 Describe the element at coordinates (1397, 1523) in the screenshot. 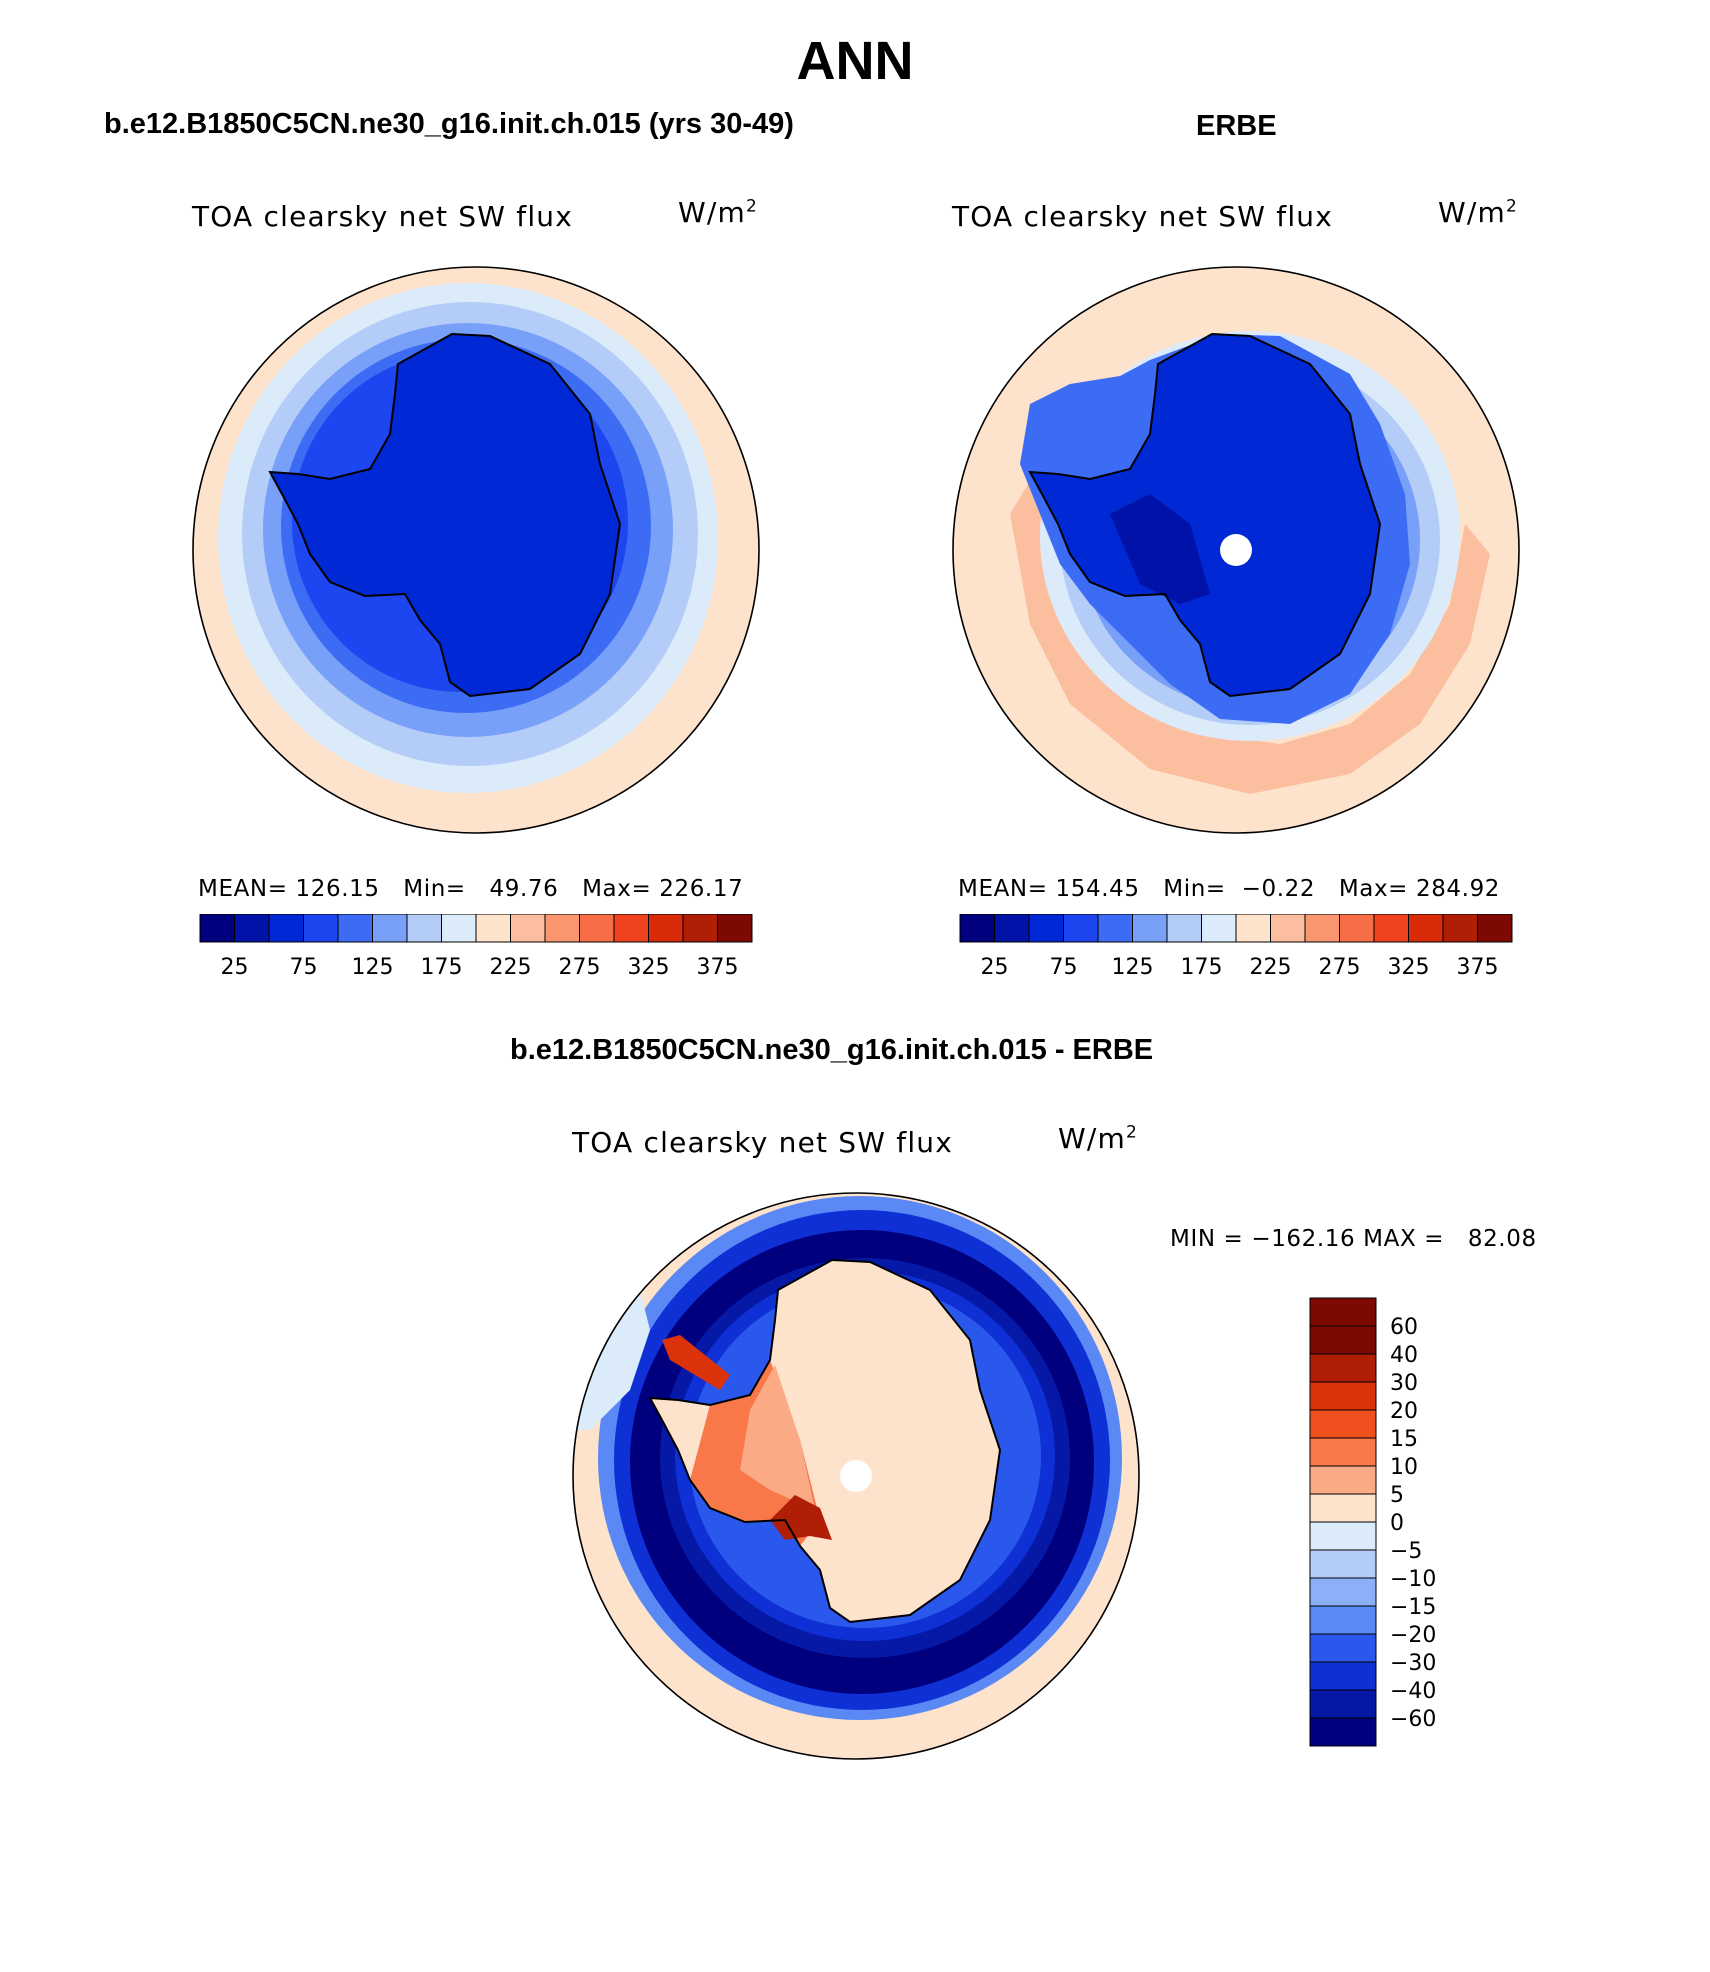

I see `diff-colorbar-tick-label: 0` at that location.